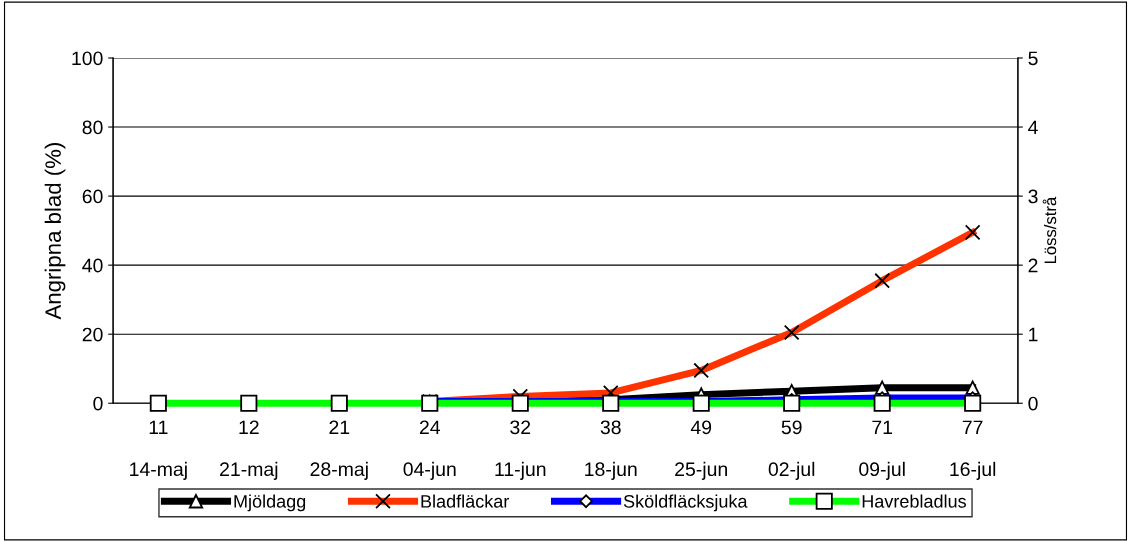  I want to click on y-tick-label: 0, so click(98, 403).